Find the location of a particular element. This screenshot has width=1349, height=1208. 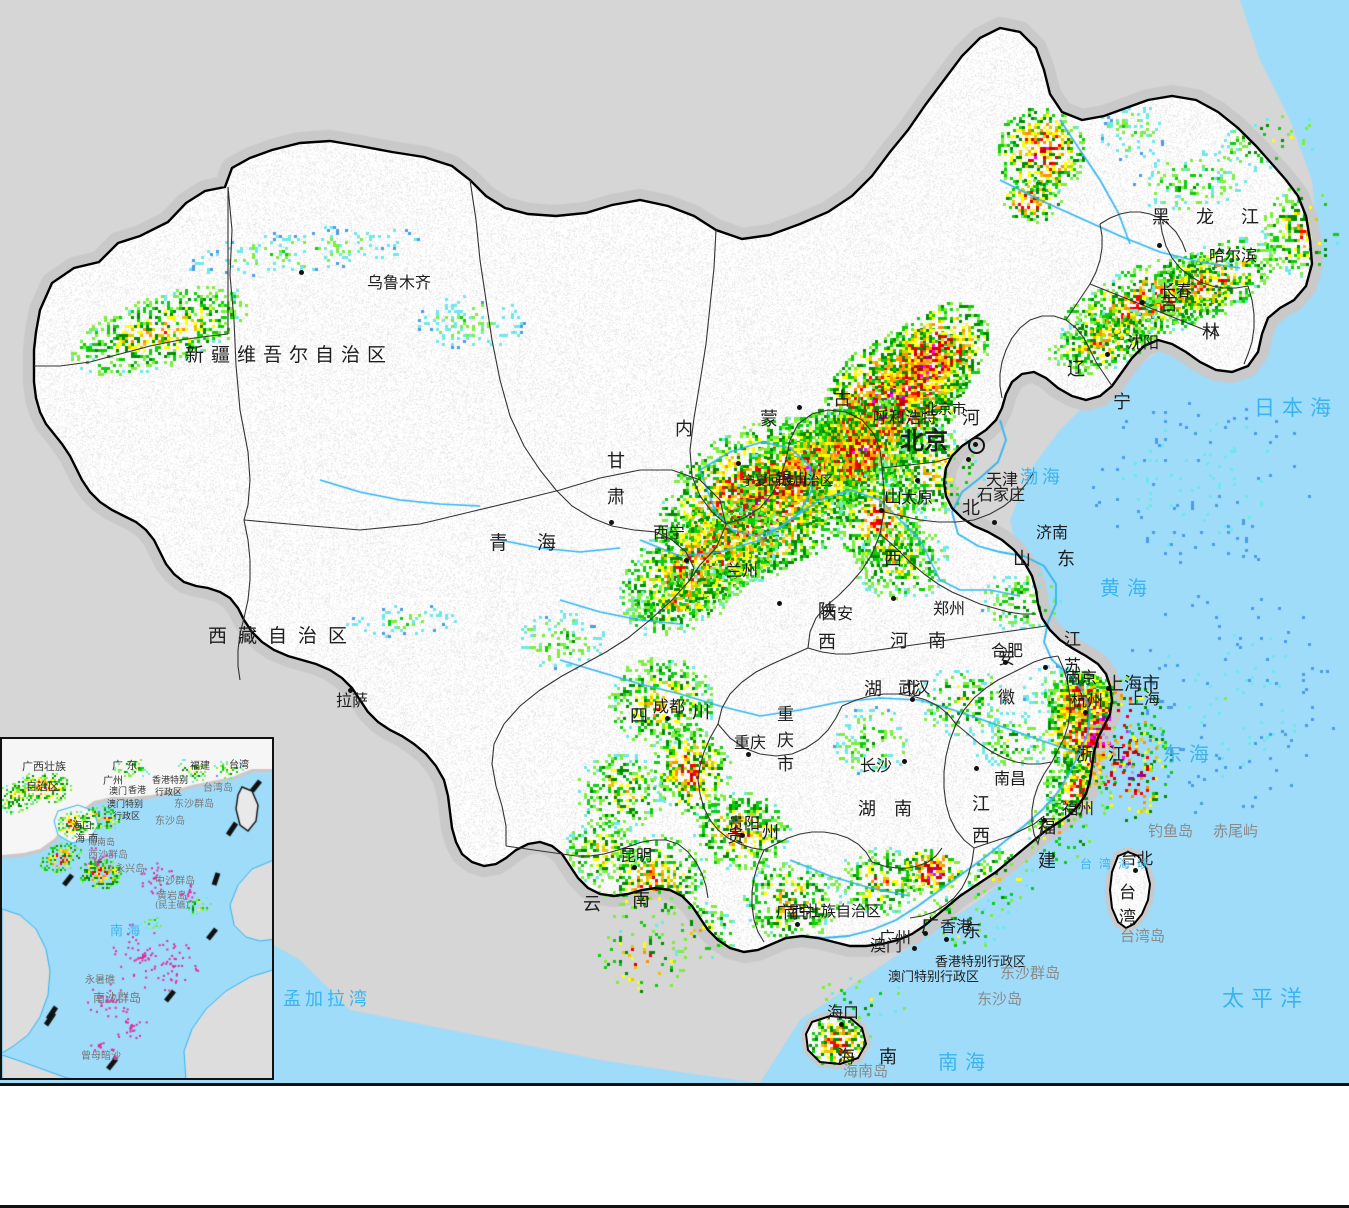

south-china-sea-inset is located at coordinates (137, 908).